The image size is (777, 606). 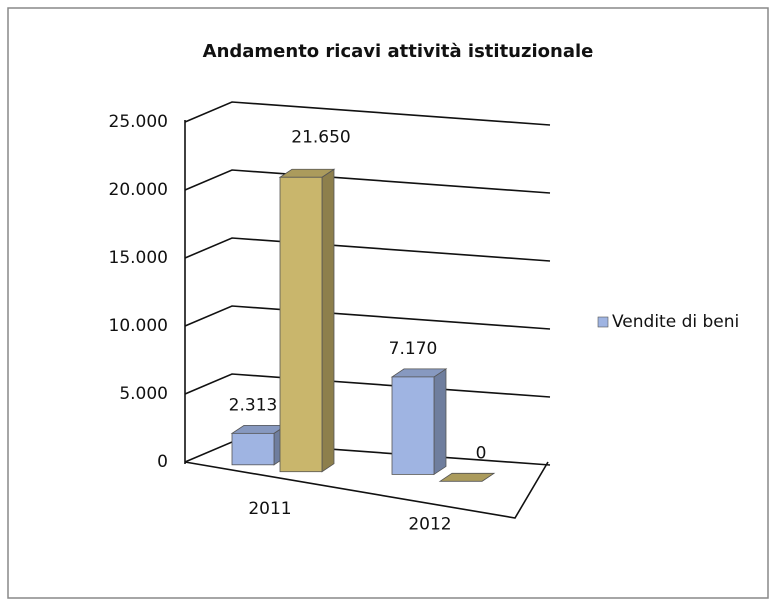 What do you see at coordinates (429, 525) in the screenshot?
I see `x-tick-label: 2012` at bounding box center [429, 525].